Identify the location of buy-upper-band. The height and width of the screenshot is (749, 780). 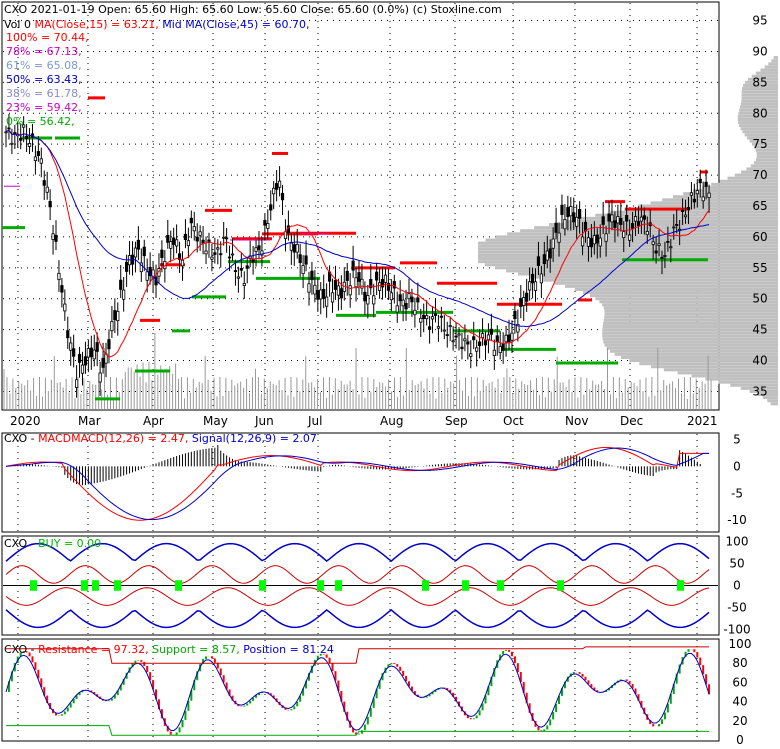
(357, 552).